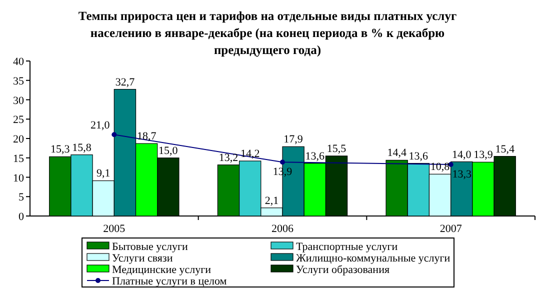 The width and height of the screenshot is (545, 291). What do you see at coordinates (271, 200) in the screenshot?
I see `data-label: 2,1` at bounding box center [271, 200].